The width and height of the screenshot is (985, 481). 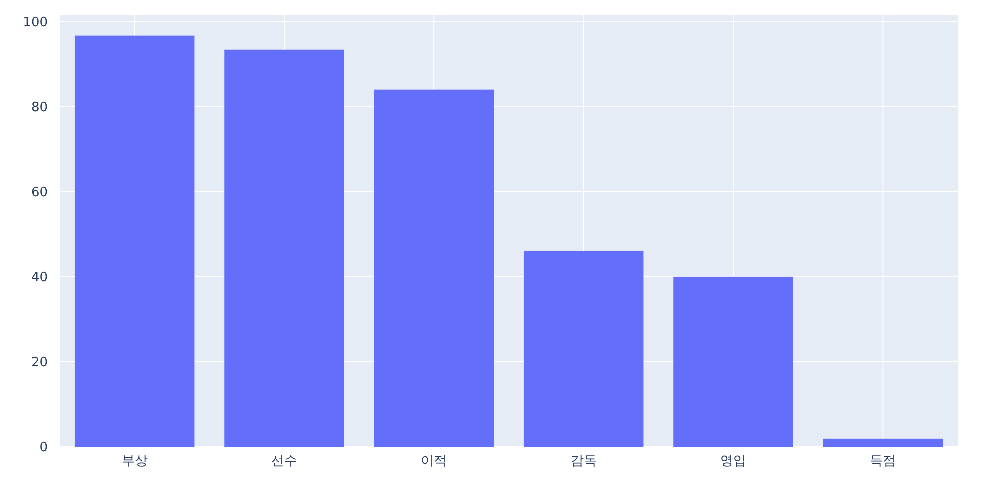 What do you see at coordinates (285, 461) in the screenshot?
I see `x-tick-label: 선수` at bounding box center [285, 461].